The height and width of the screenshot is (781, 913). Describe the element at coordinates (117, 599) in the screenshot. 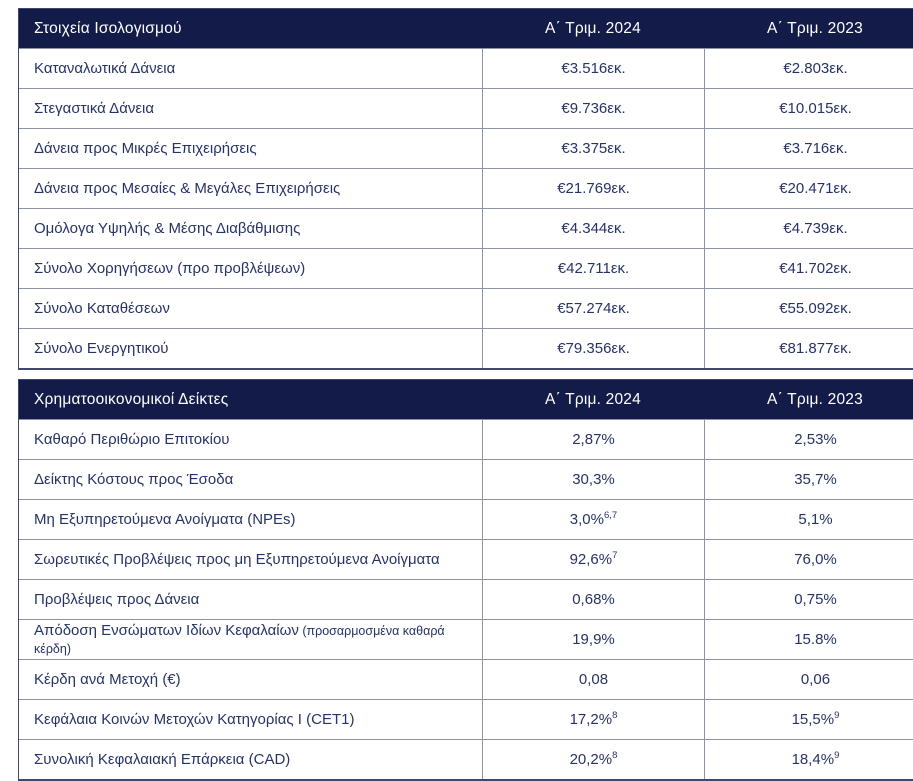

I see `row-label-text: Προβλέψεις προς Δάνεια` at that location.